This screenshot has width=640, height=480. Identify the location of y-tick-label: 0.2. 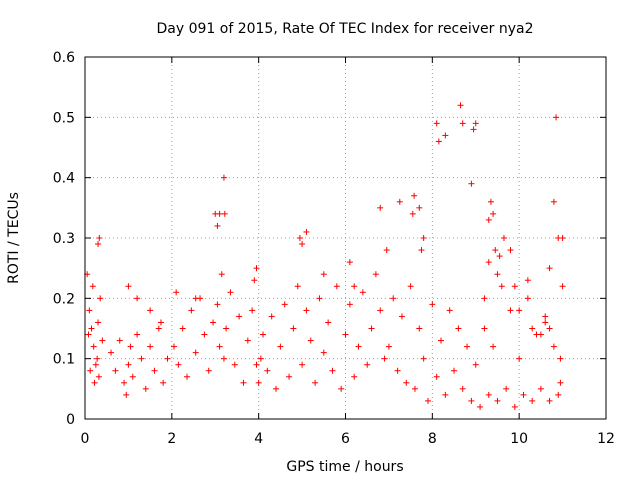
(64, 299).